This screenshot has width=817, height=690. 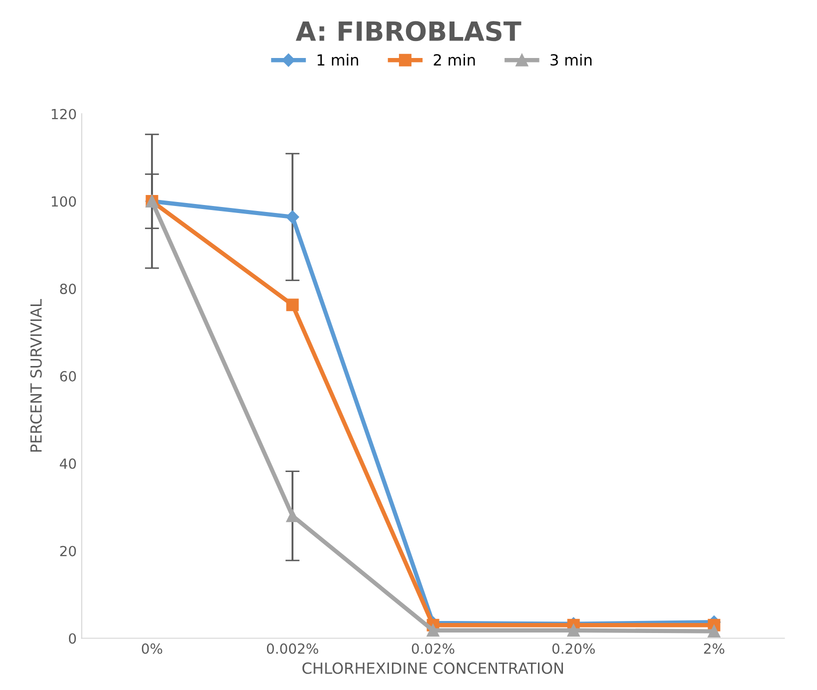 What do you see at coordinates (571, 60) in the screenshot?
I see `legend-label: 3 min` at bounding box center [571, 60].